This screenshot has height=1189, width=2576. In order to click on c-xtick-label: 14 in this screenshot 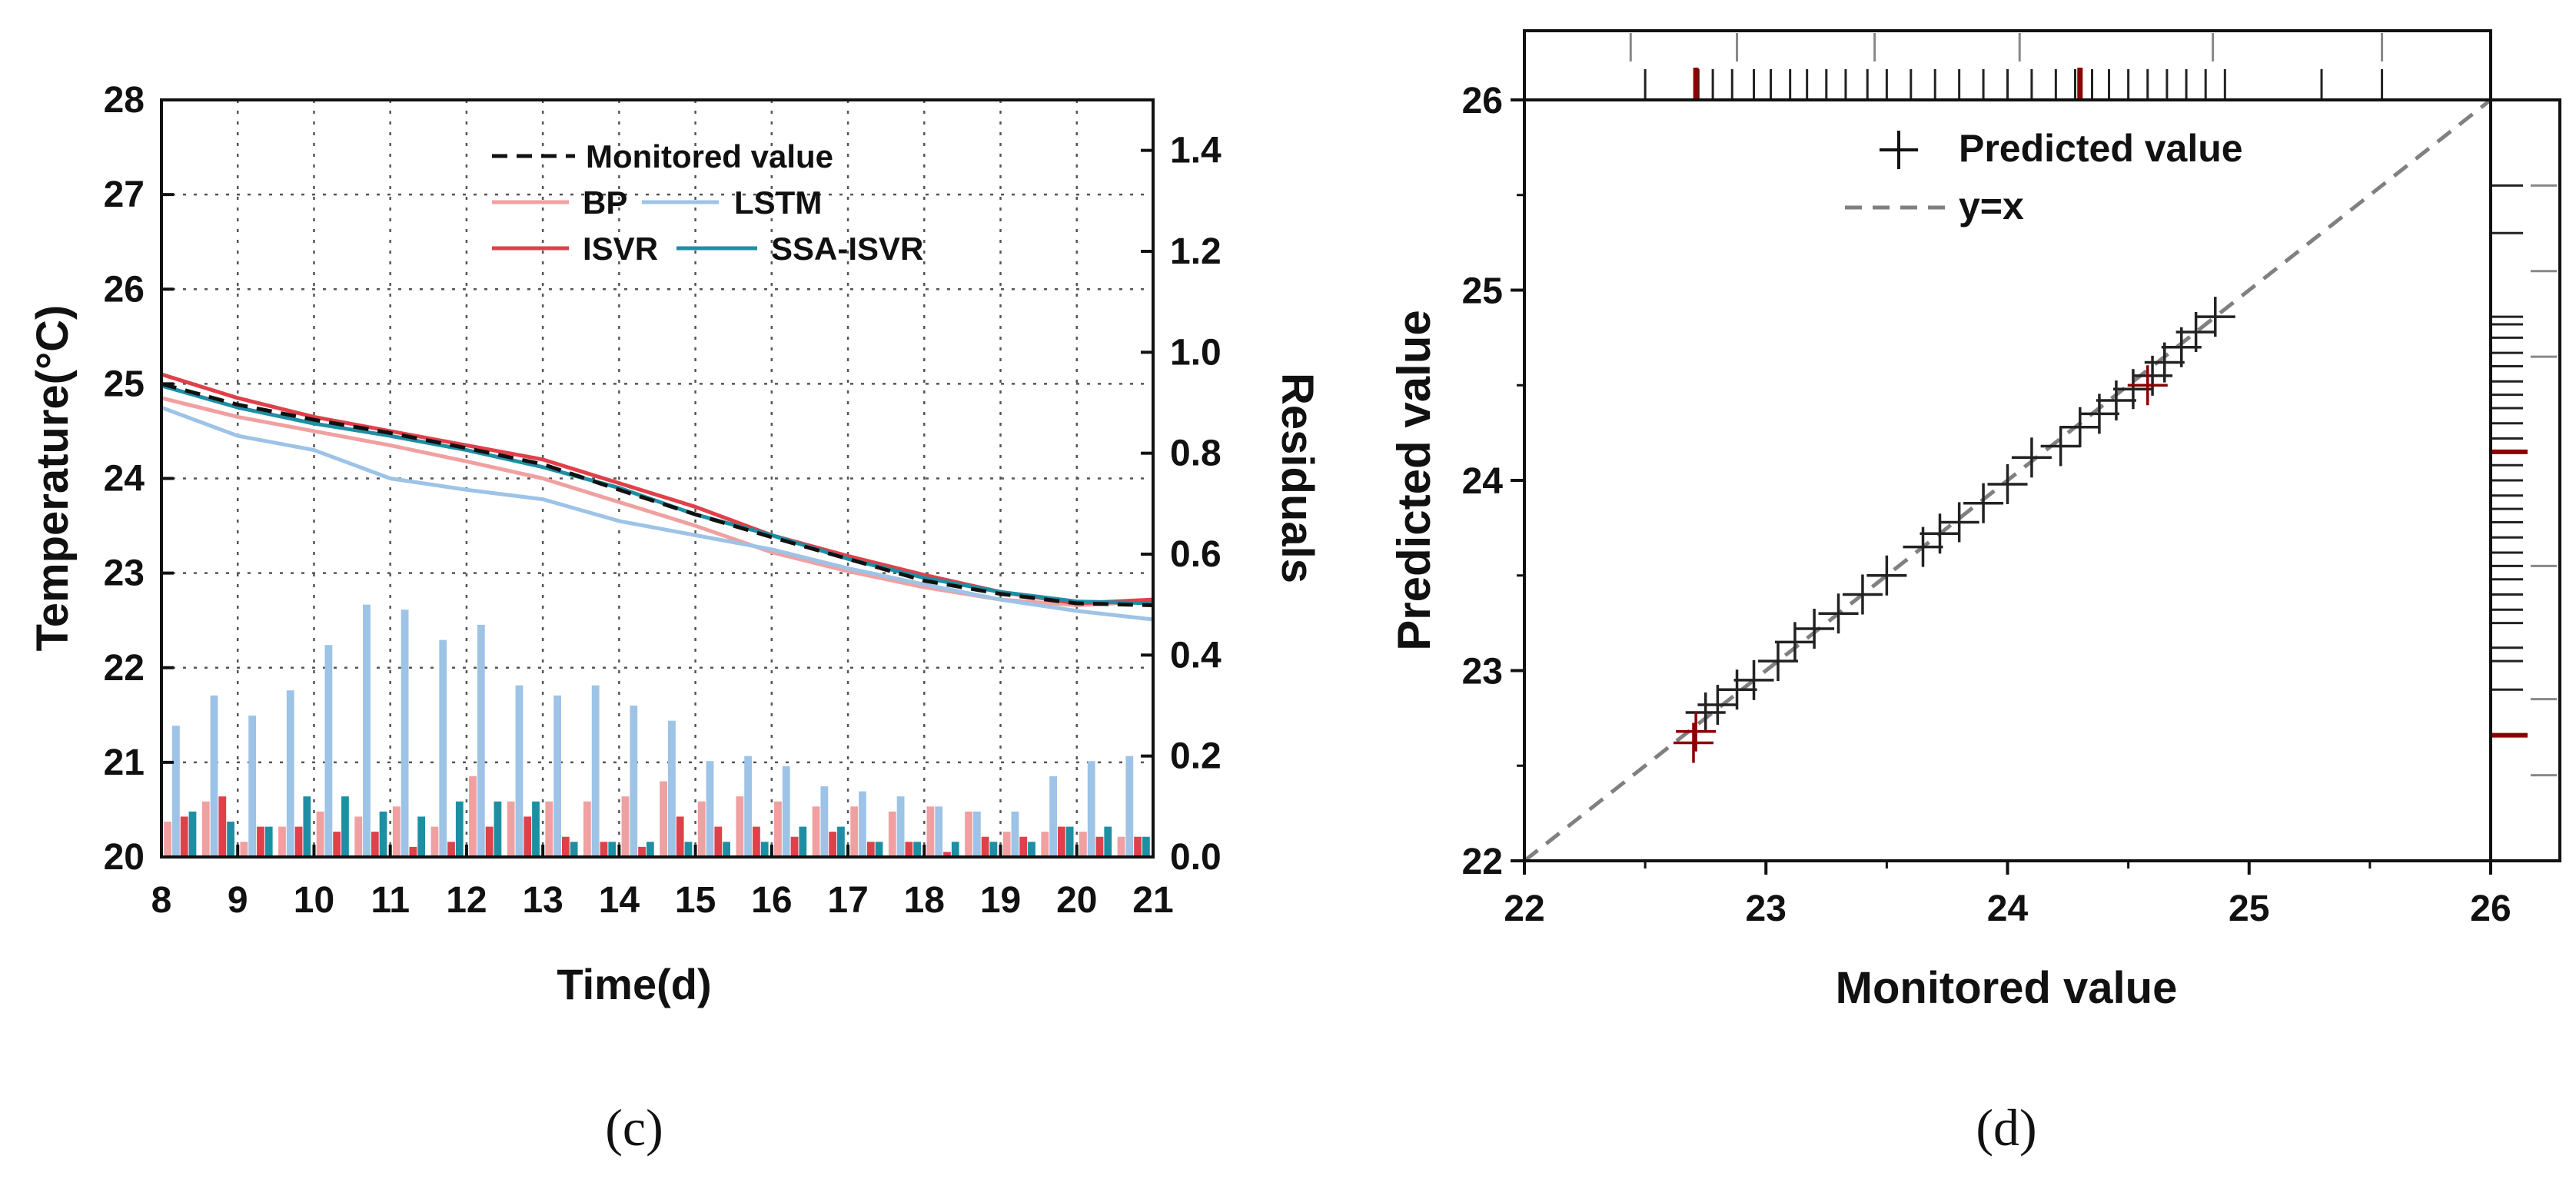, I will do `click(619, 900)`.